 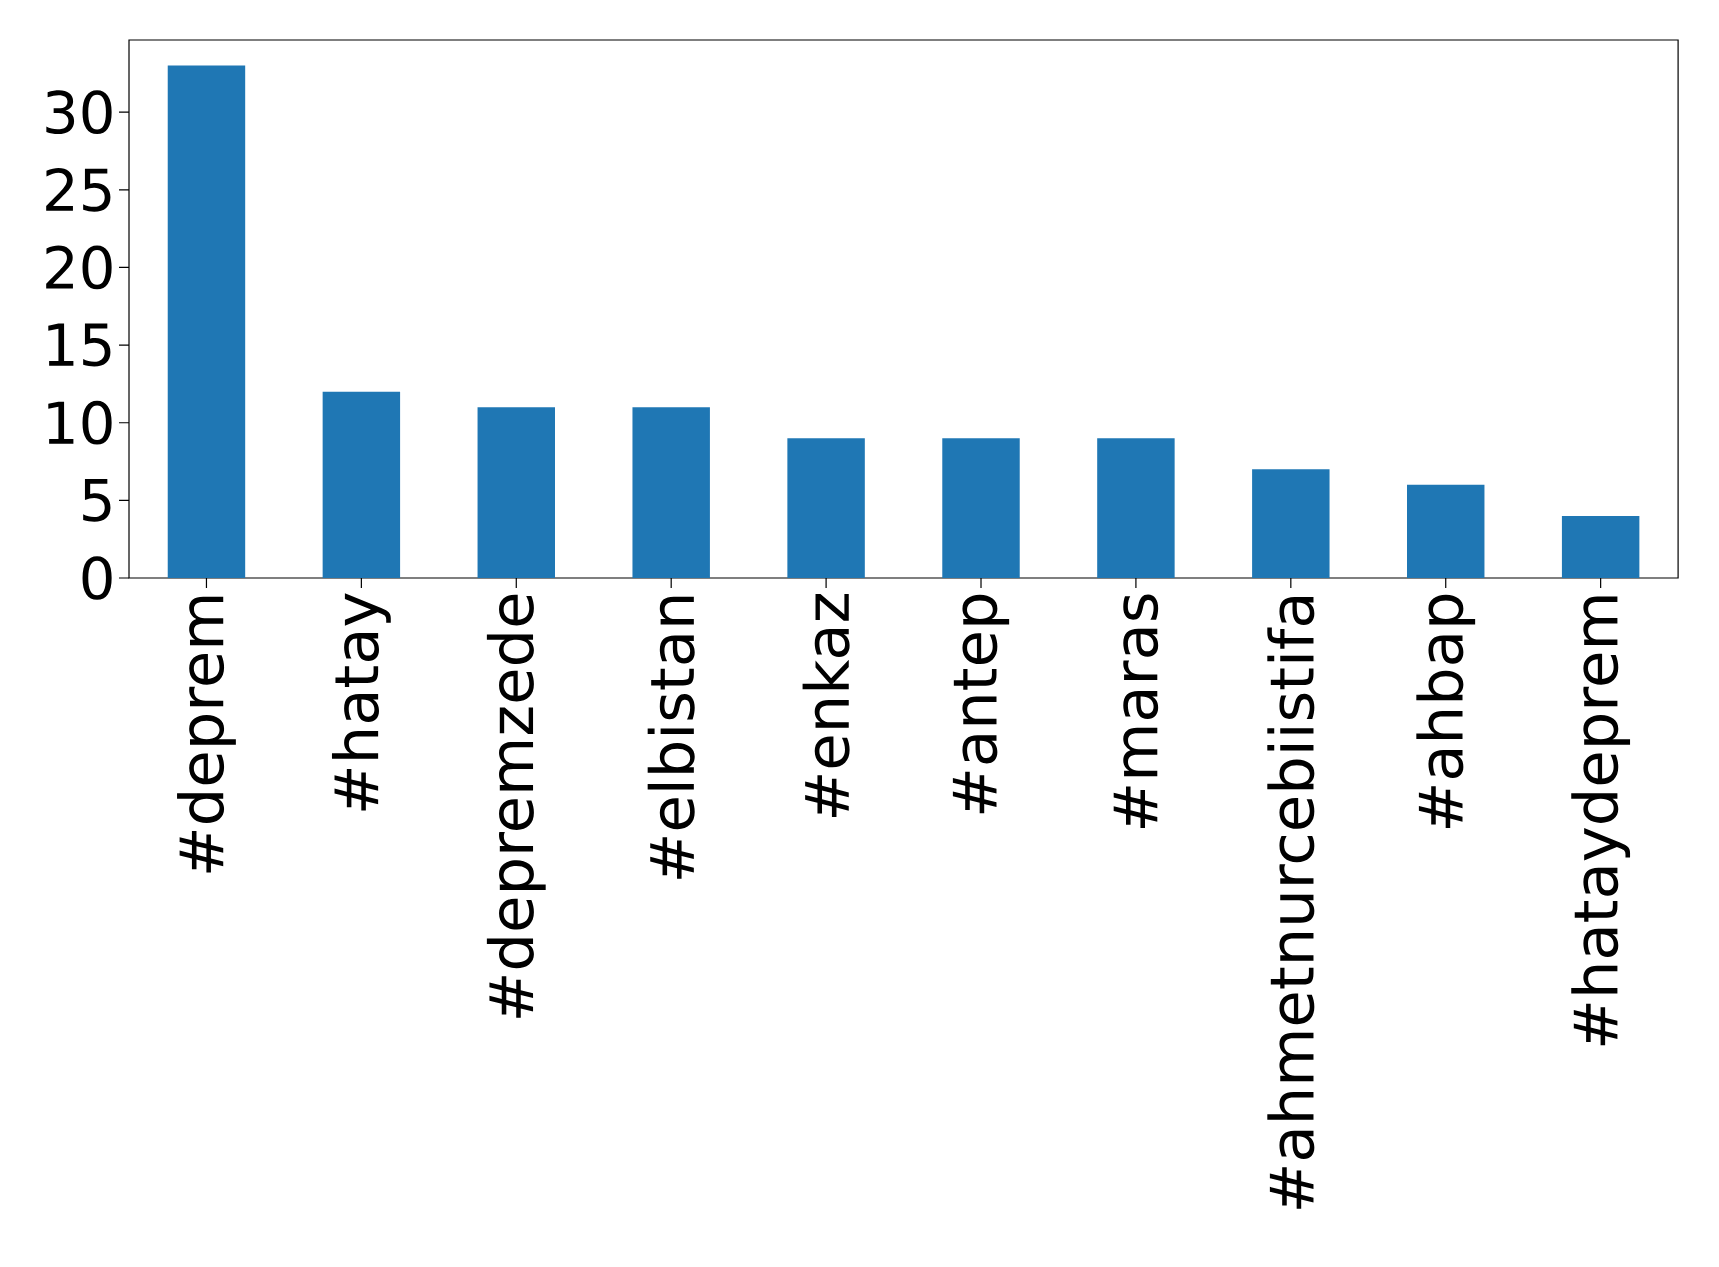 What do you see at coordinates (1601, 821) in the screenshot?
I see `x-tick-label: #hataydeprem` at bounding box center [1601, 821].